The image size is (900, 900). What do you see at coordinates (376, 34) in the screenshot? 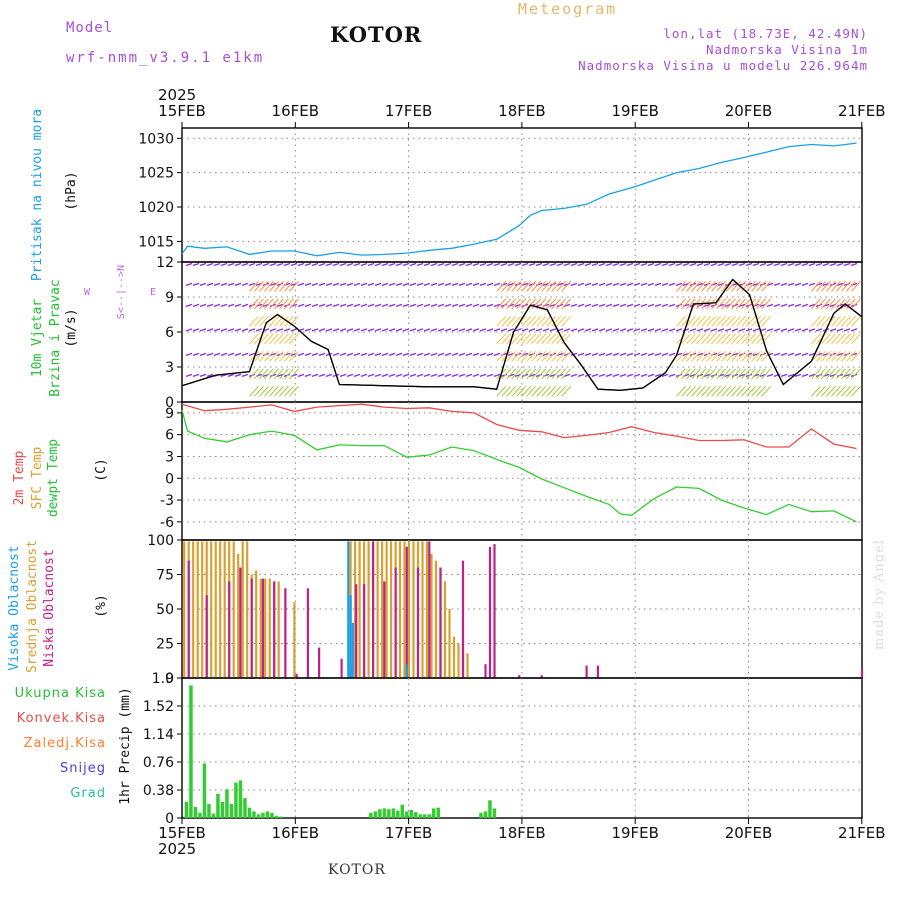
I see `location-title: KOTOR` at bounding box center [376, 34].